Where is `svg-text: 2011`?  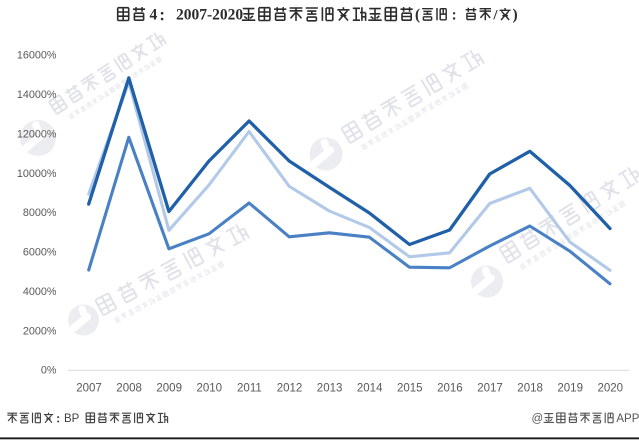 svg-text: 2011 is located at coordinates (249, 389).